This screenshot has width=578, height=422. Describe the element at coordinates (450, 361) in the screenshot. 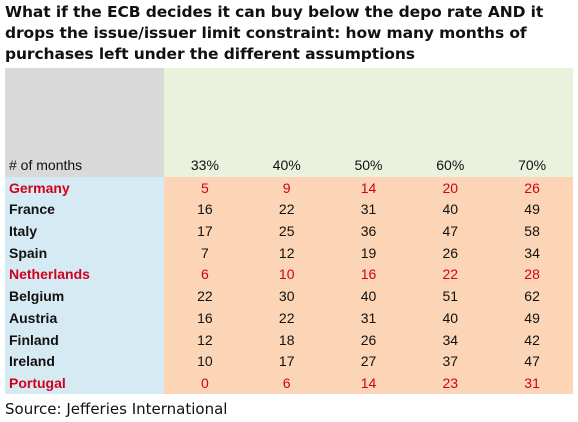

I see `value-cell: 37` at that location.